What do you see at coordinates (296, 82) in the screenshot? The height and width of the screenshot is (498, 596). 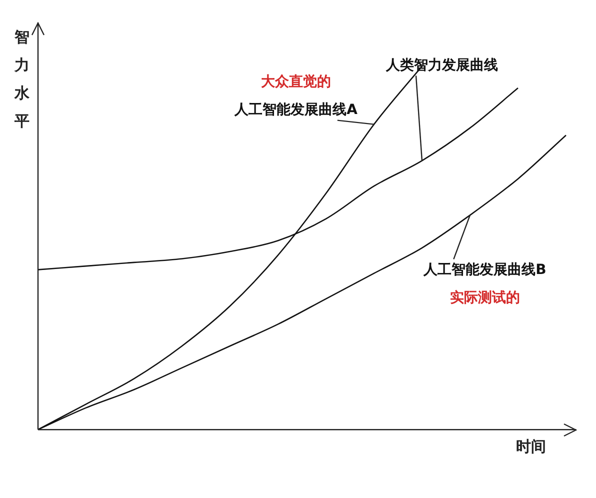 I see `annotation: 大众直觉的` at bounding box center [296, 82].